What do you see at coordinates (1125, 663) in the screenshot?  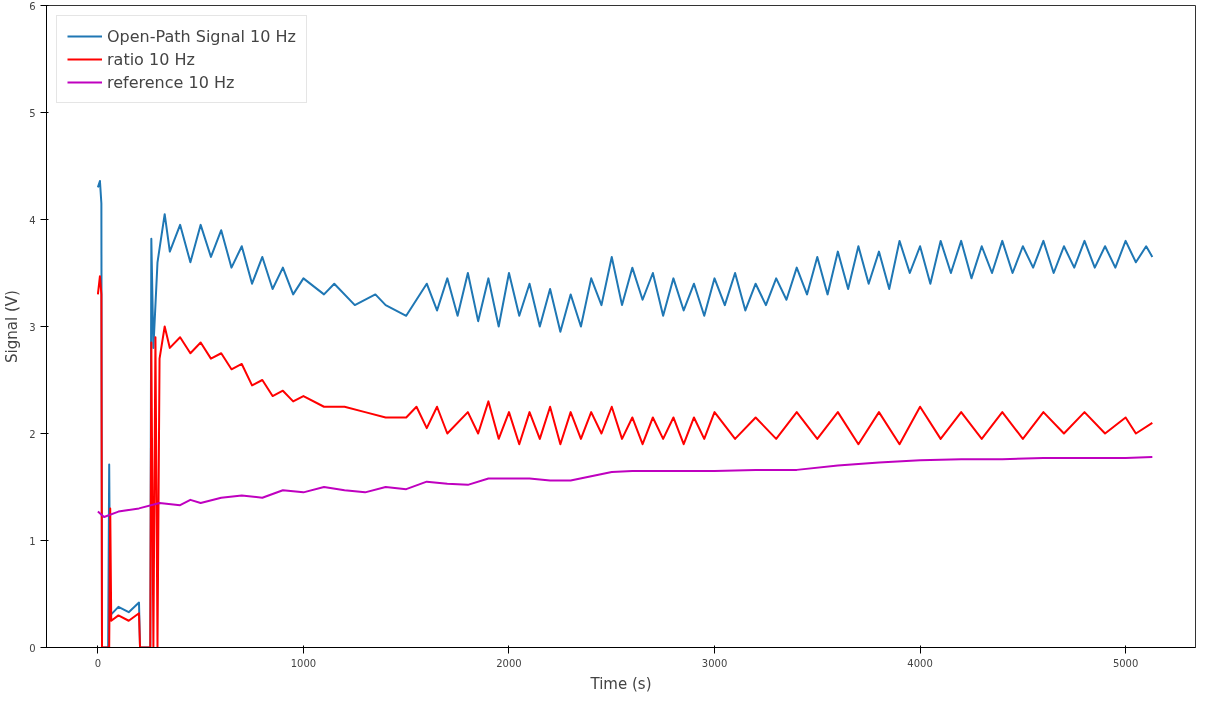 I see `x-tick-label: 5000` at bounding box center [1125, 663].